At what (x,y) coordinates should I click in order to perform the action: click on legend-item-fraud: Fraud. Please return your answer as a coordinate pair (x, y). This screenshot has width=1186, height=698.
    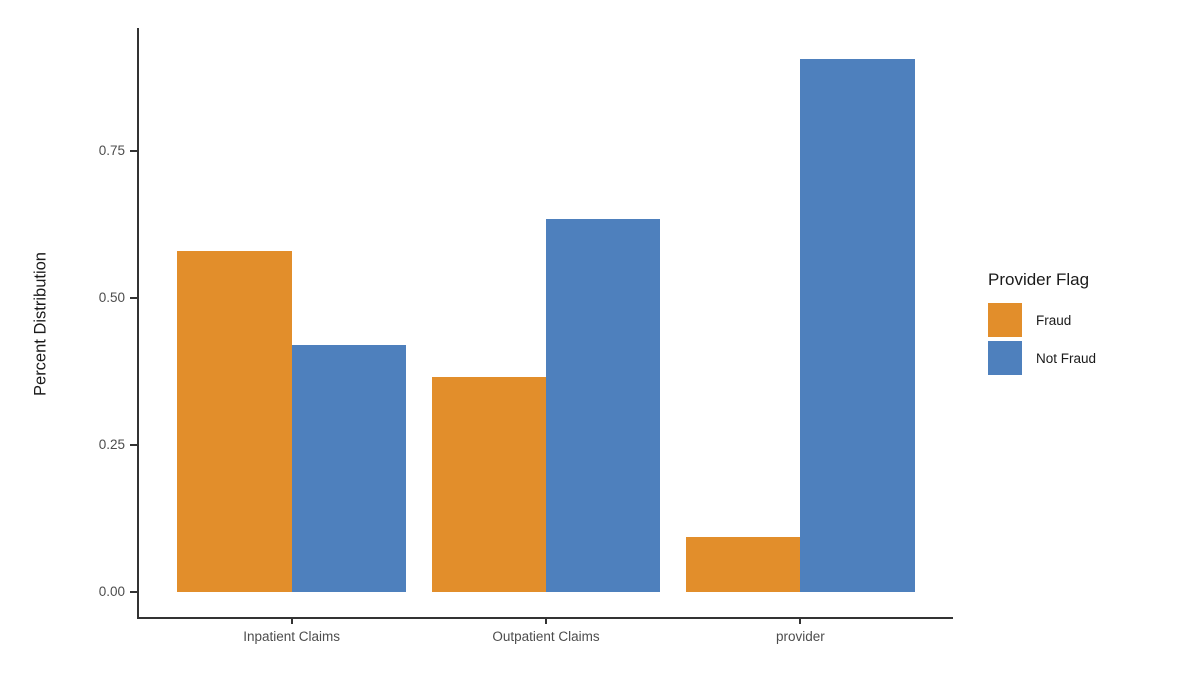
    Looking at the image, I should click on (1042, 320).